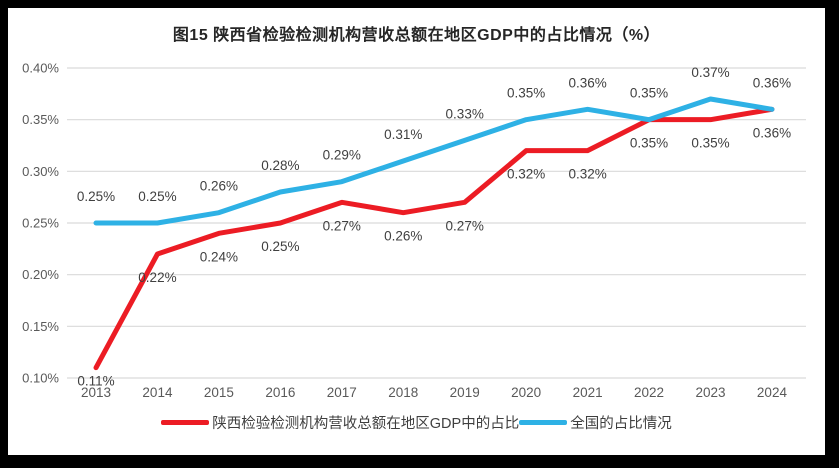 This screenshot has height=468, width=839. Describe the element at coordinates (40, 326) in the screenshot. I see `y-tick-label: 0.15%` at that location.